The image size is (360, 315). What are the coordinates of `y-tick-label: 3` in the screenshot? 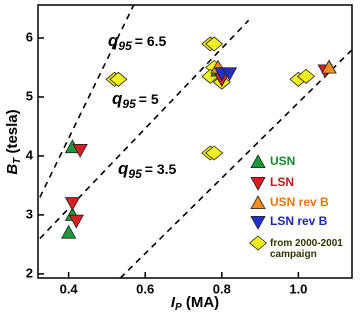 It's located at (29, 213).